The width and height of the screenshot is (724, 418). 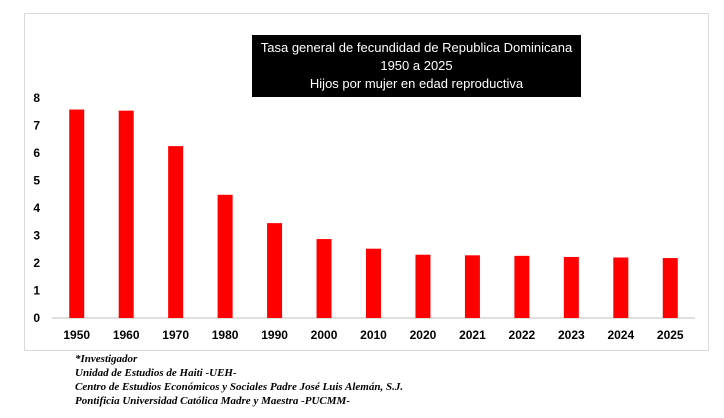 What do you see at coordinates (423, 335) in the screenshot?
I see `x-tick-label: 2020` at bounding box center [423, 335].